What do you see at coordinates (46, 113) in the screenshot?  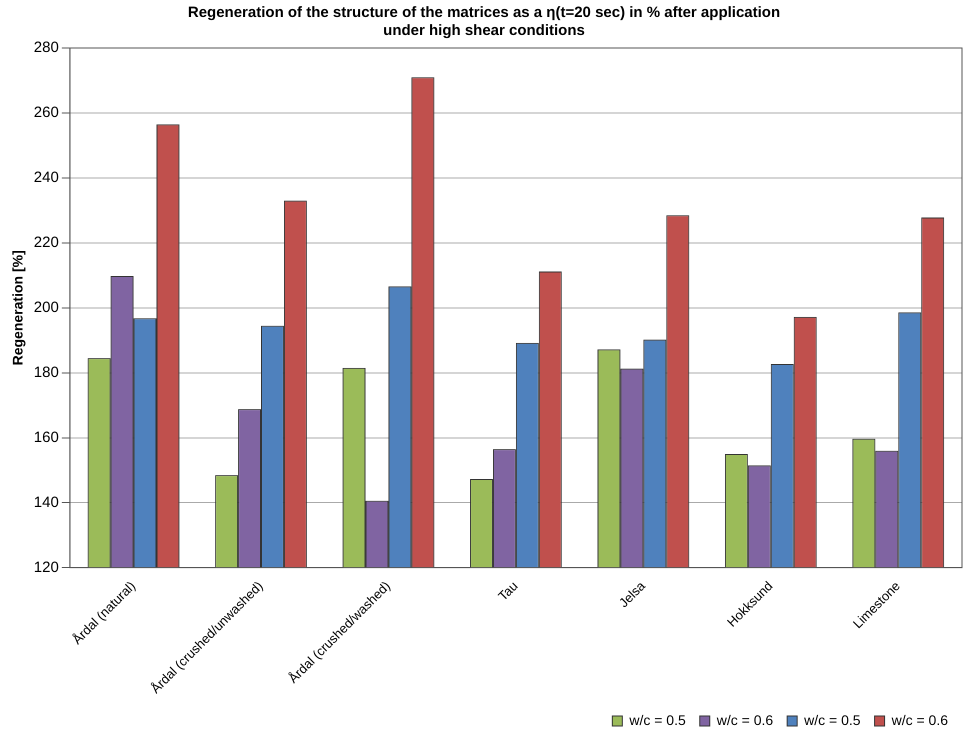 I see `y-tick-label: 260` at bounding box center [46, 113].